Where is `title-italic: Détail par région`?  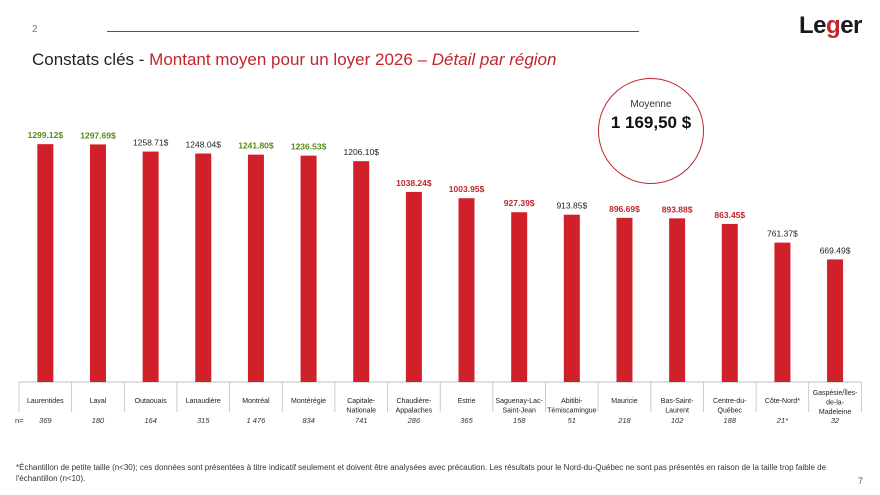
title-italic: Détail par région is located at coordinates (494, 59).